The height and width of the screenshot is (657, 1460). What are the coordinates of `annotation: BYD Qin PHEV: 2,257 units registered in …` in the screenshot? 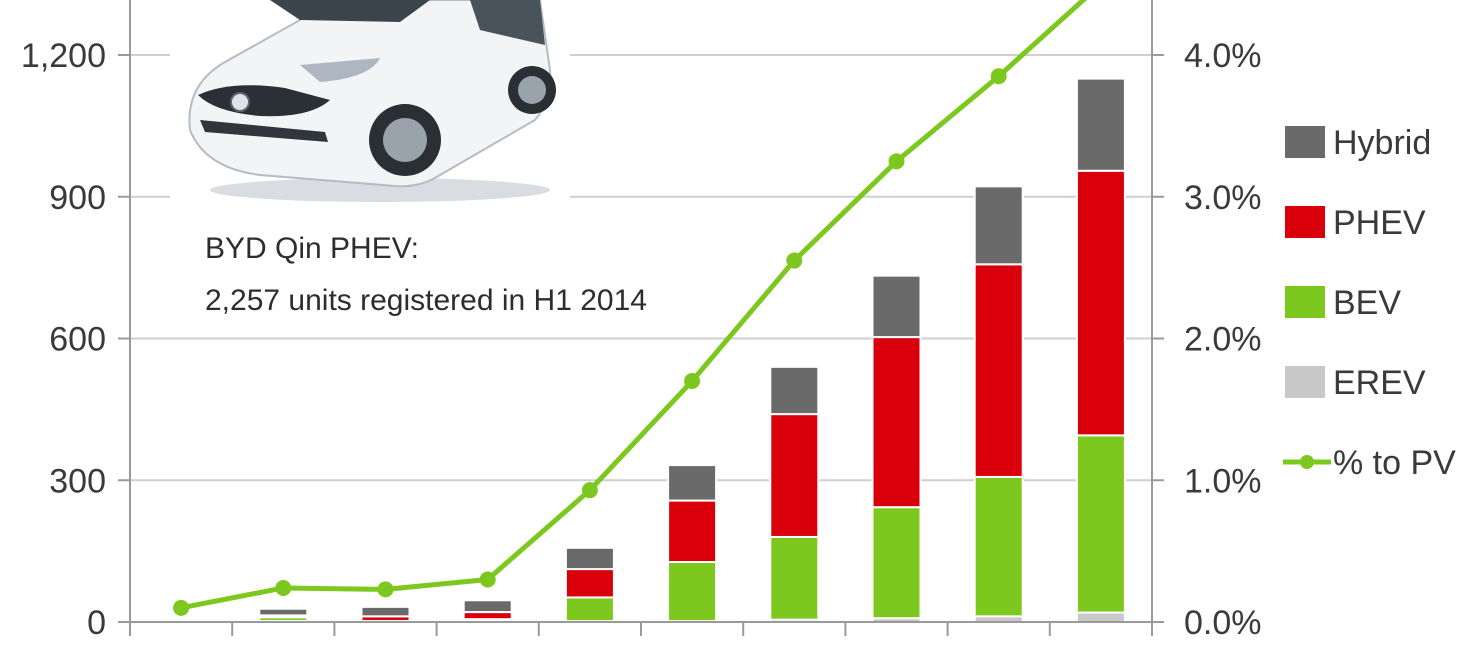 It's located at (426, 274).